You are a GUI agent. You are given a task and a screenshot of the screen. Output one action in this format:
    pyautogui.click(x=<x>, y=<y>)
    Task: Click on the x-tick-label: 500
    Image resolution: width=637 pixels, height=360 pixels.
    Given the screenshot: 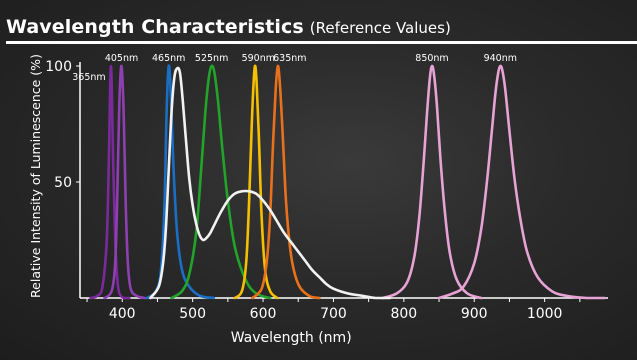 What is the action you would take?
    pyautogui.click(x=192, y=314)
    